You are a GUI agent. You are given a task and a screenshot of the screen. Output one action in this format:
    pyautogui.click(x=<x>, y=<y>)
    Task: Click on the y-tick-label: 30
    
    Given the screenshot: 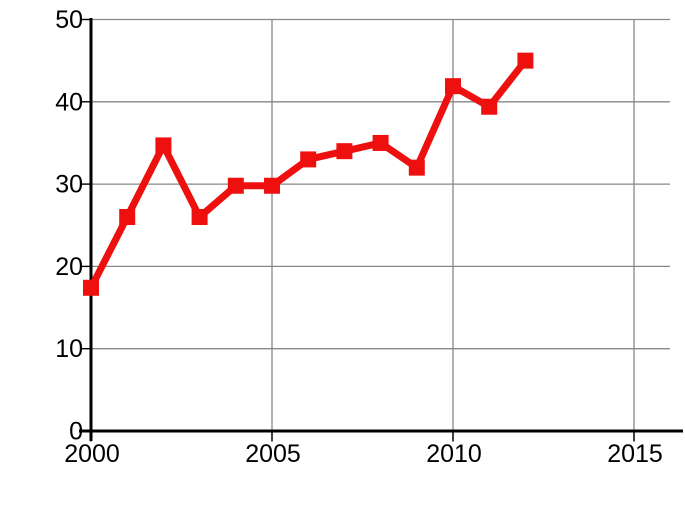 What is the action you would take?
    pyautogui.click(x=69, y=185)
    